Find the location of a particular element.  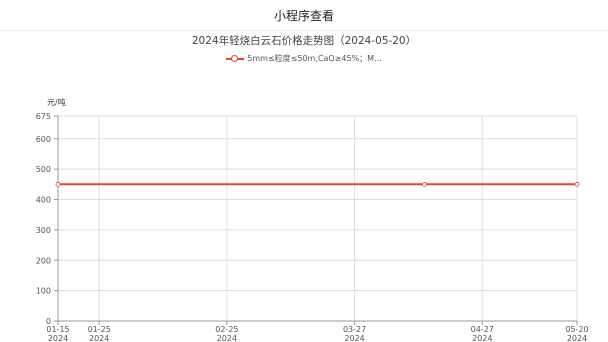

x-tick-label: 01-25 is located at coordinates (99, 329).